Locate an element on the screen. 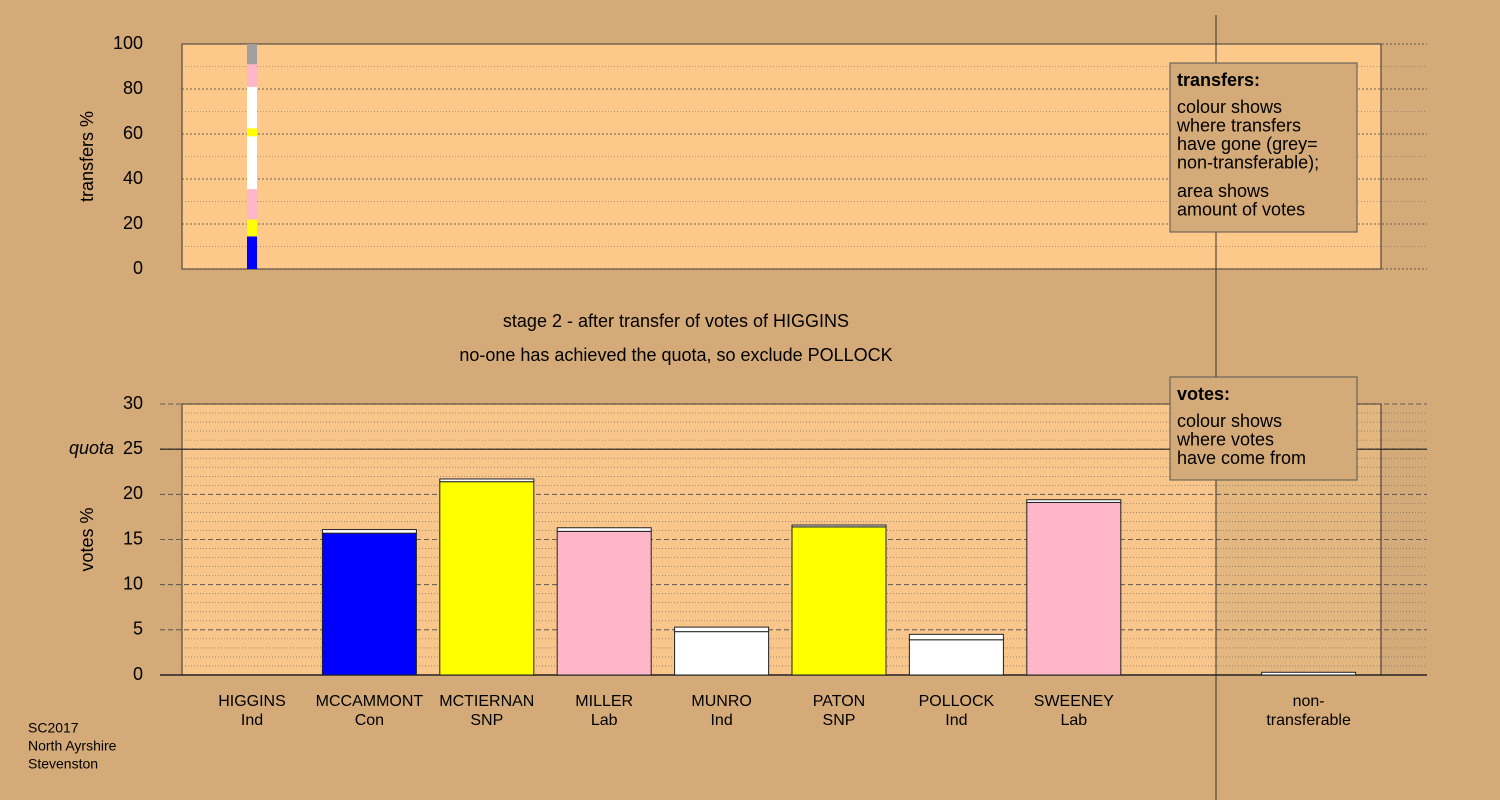 Image resolution: width=1500 pixels, height=800 pixels. y-tick-label: 15 is located at coordinates (133, 538).